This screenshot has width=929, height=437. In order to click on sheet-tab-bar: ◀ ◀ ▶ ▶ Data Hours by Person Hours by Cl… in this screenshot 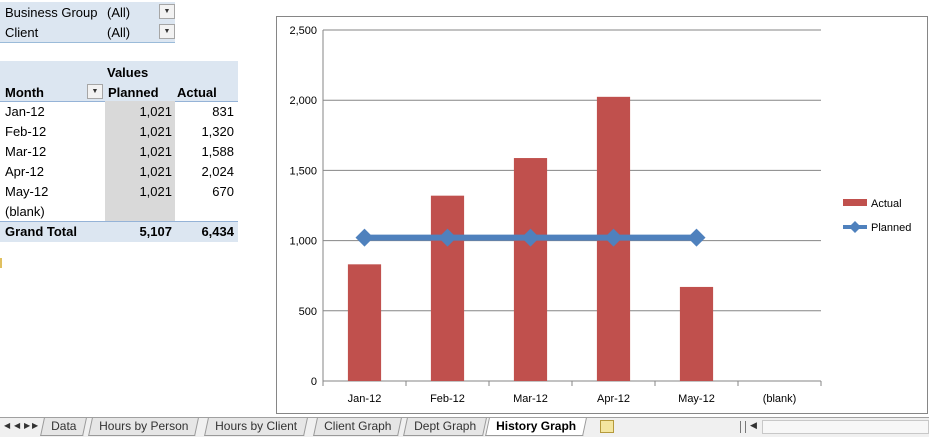, I will do `click(464, 427)`.